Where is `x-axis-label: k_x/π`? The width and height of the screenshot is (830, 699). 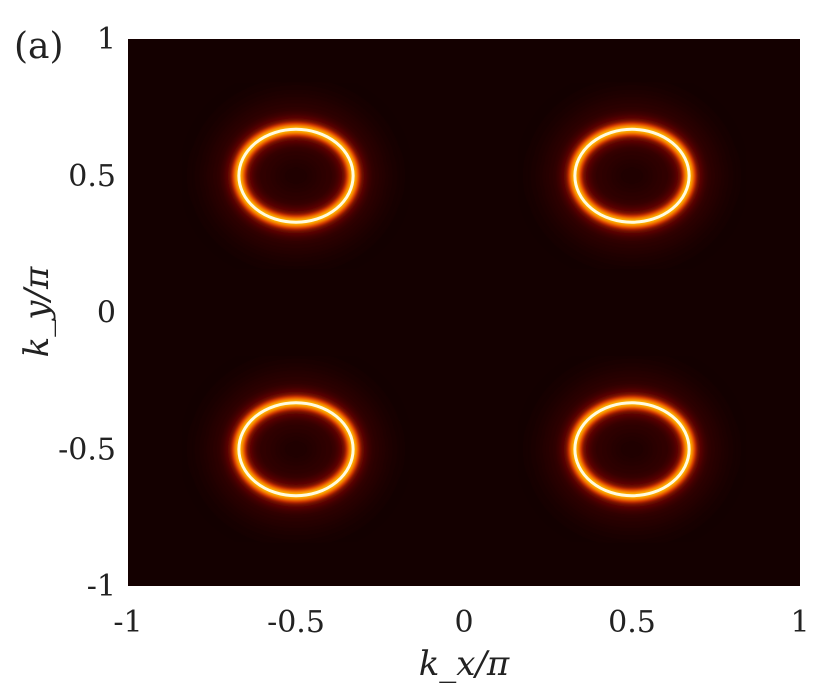 x-axis-label: k_x/π is located at coordinates (464, 664).